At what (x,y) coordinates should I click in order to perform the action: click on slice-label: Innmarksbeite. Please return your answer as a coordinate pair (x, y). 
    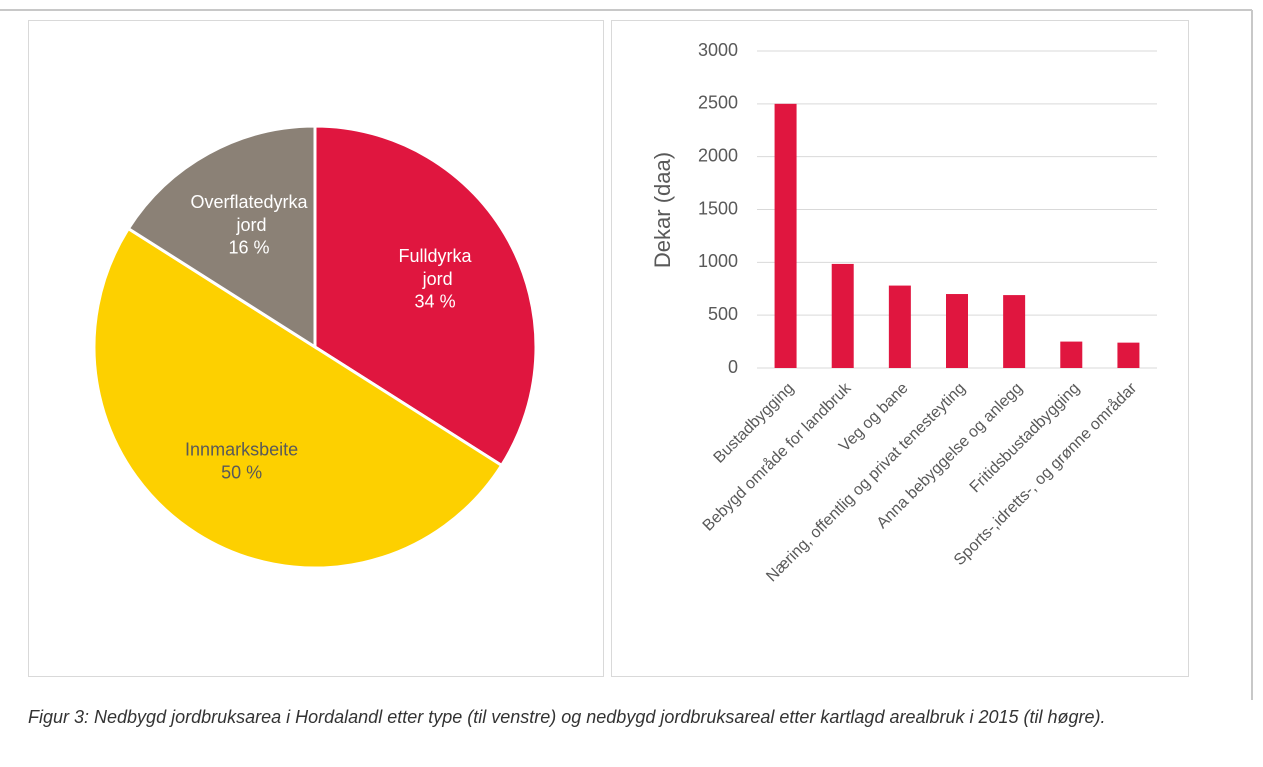
    Looking at the image, I should click on (241, 449).